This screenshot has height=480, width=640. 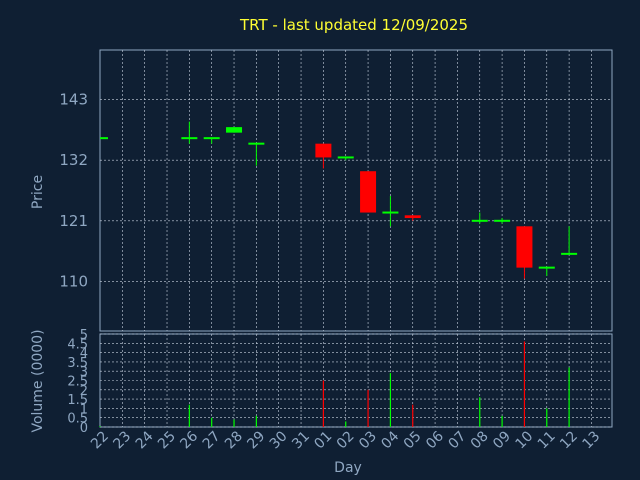 What do you see at coordinates (77, 400) in the screenshot?
I see `volume-tick-label: 1.5` at bounding box center [77, 400].